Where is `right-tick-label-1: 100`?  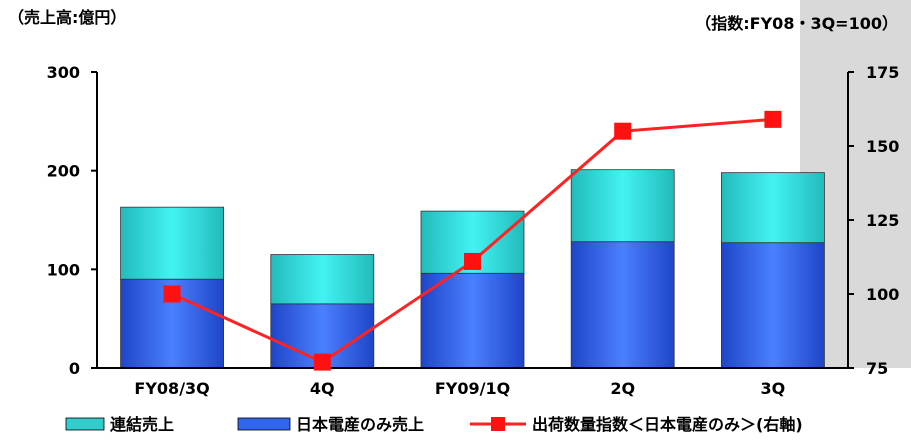 right-tick-label-1: 100 is located at coordinates (882, 294).